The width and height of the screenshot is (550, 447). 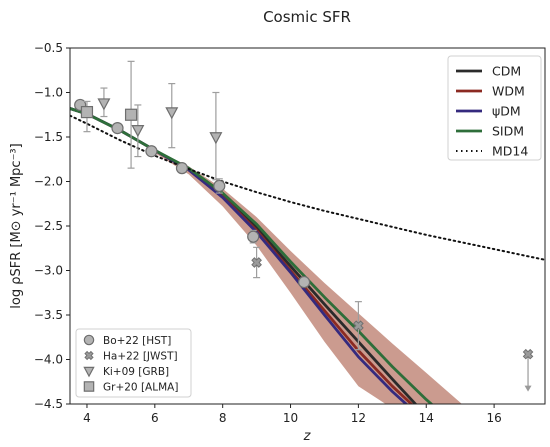 What do you see at coordinates (48, 137) in the screenshot?
I see `y-tick-label: −1.5` at bounding box center [48, 137].